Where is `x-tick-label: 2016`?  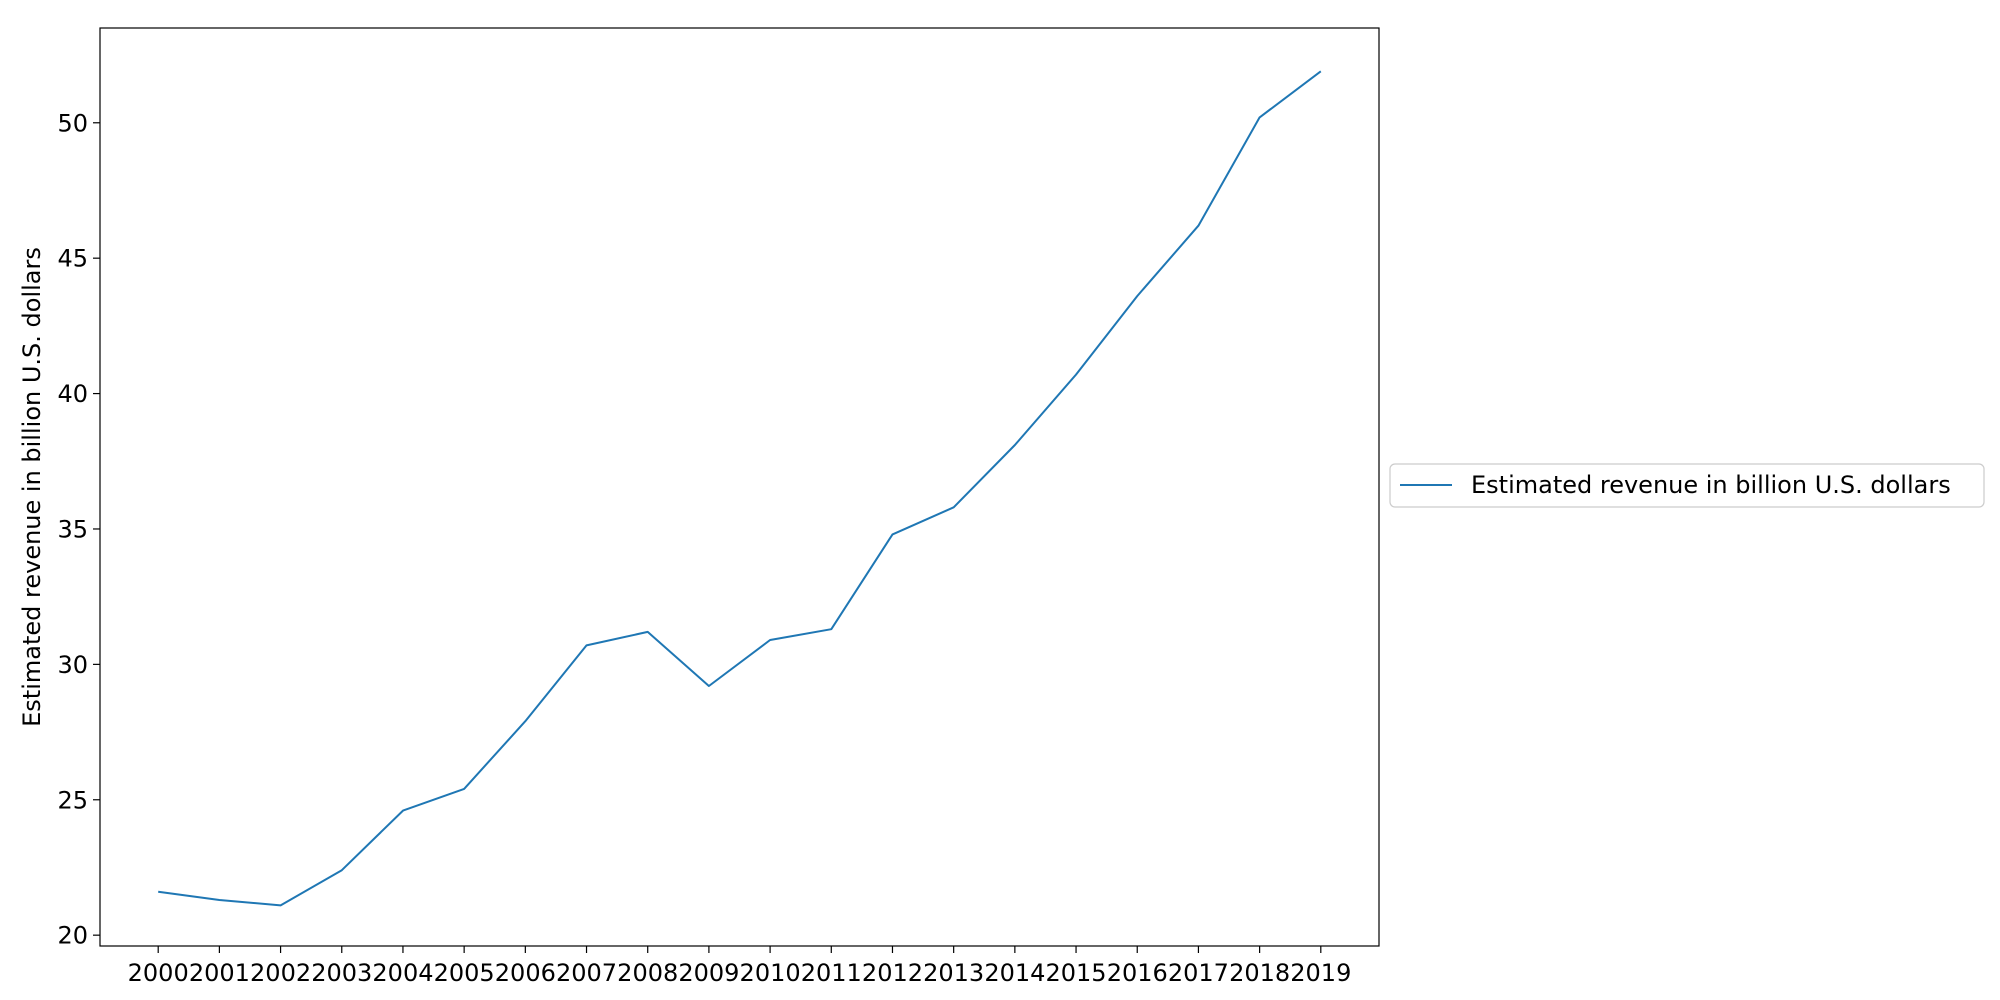 x-tick-label: 2016 is located at coordinates (1137, 973).